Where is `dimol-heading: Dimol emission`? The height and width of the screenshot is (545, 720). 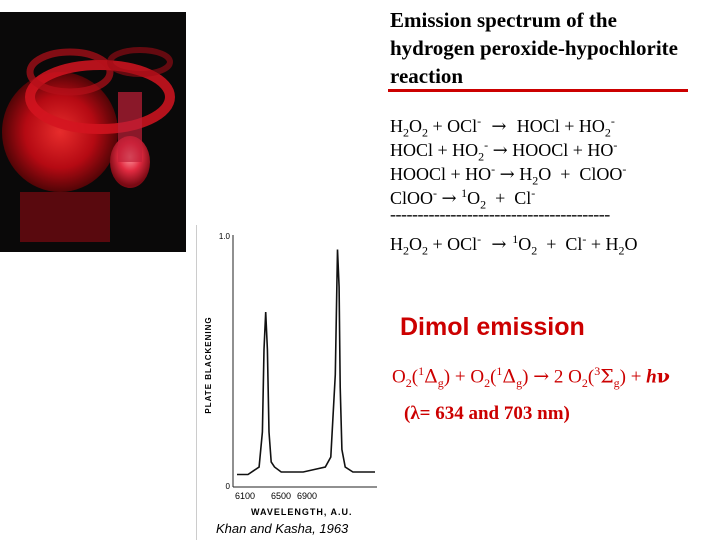 dimol-heading: Dimol emission is located at coordinates (492, 327).